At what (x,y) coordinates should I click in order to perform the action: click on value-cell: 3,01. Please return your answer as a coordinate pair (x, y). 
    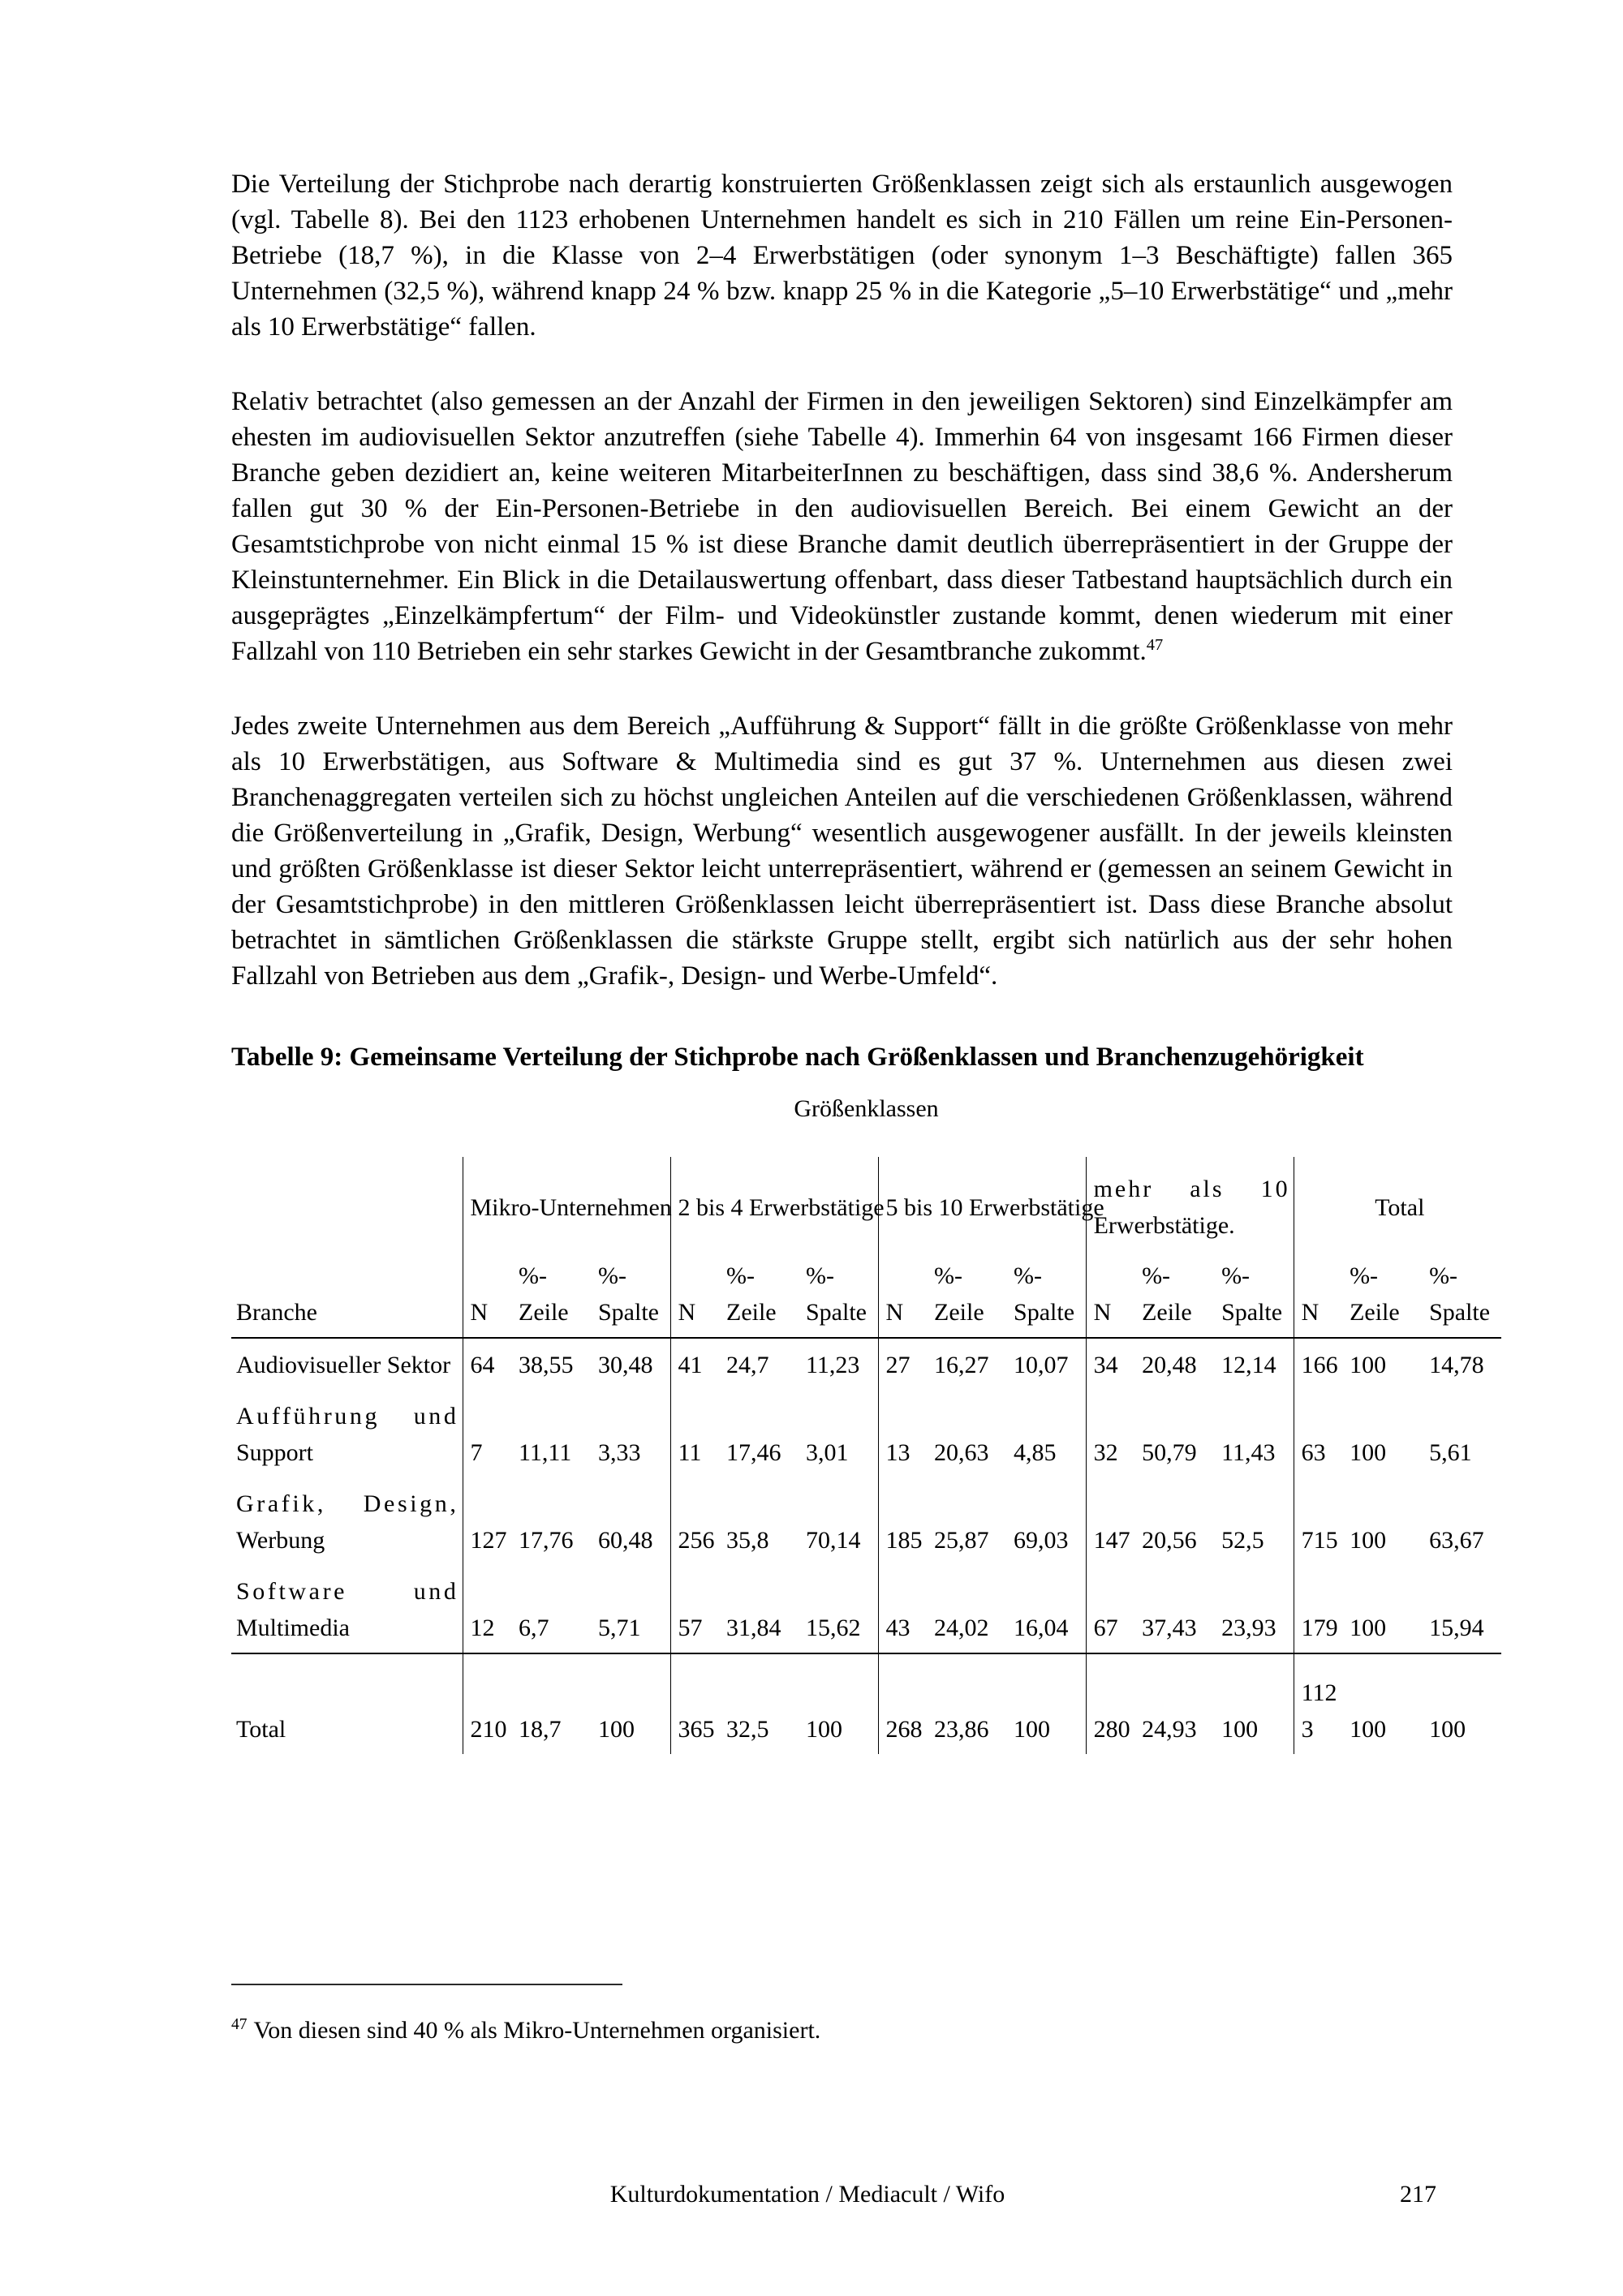
    Looking at the image, I should click on (827, 1452).